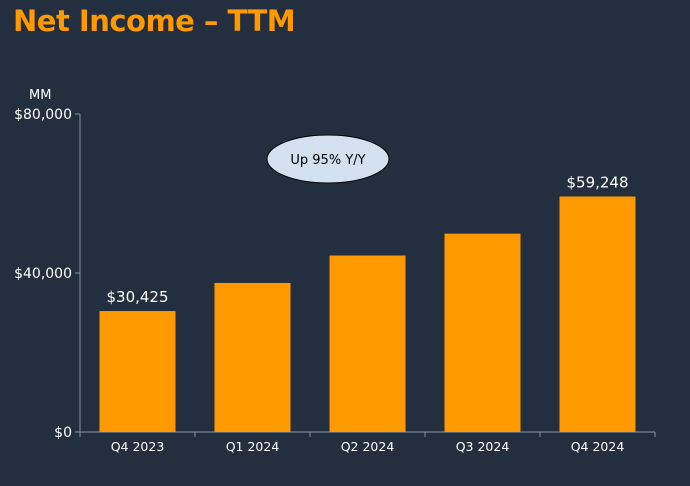 This screenshot has height=486, width=690. What do you see at coordinates (368, 446) in the screenshot?
I see `x-tick-label: Q2 2024` at bounding box center [368, 446].